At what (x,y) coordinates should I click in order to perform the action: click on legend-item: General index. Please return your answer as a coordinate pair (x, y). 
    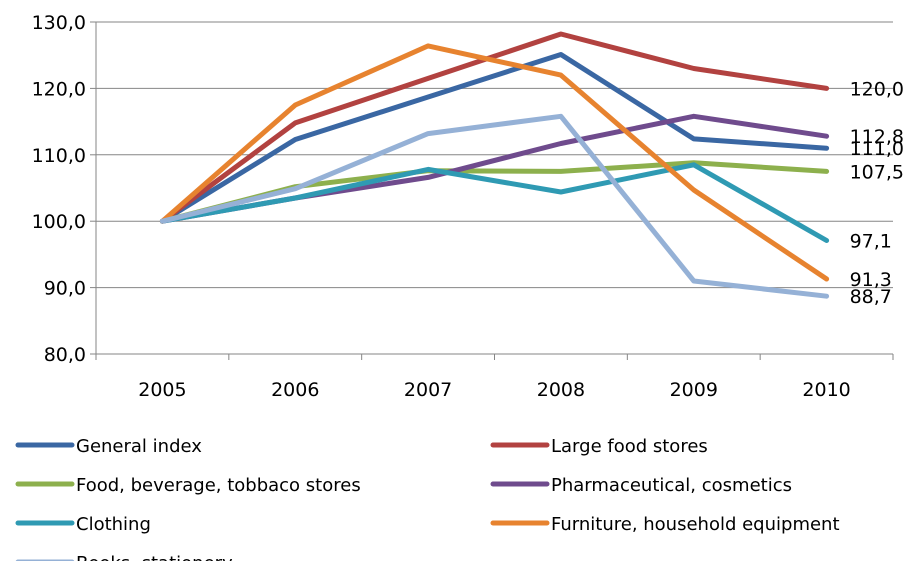
    Looking at the image, I should click on (110, 446).